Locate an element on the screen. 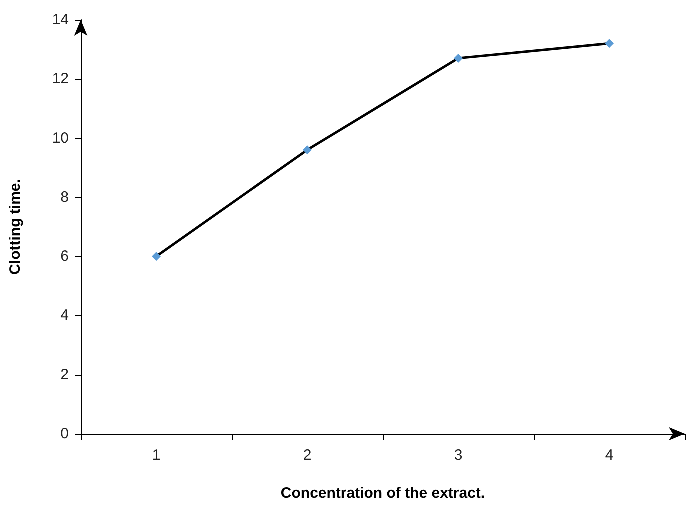 The height and width of the screenshot is (506, 695). y-tick-label: 4 is located at coordinates (64, 315).